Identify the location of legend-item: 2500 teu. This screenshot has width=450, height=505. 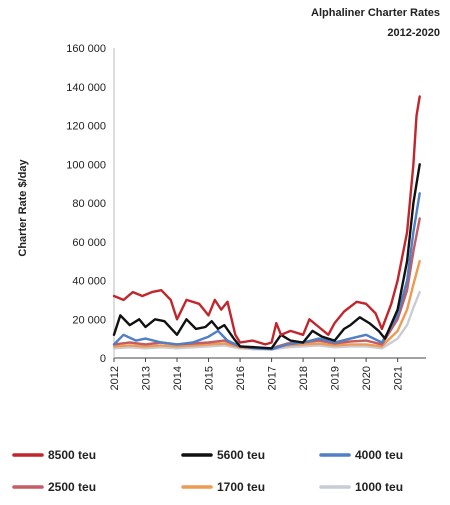
(54, 487).